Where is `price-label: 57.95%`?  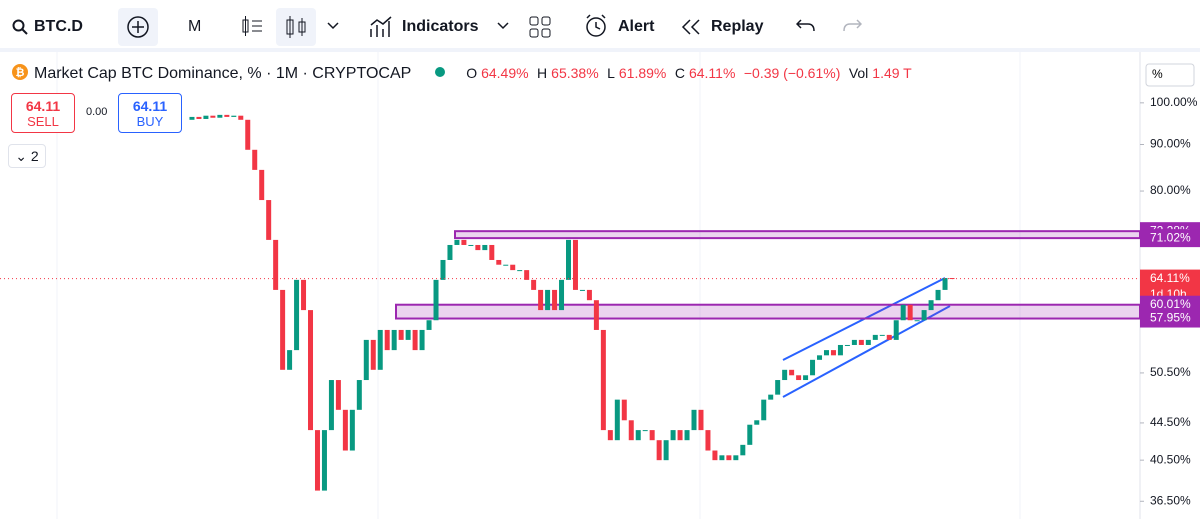 price-label: 57.95% is located at coordinates (1170, 318).